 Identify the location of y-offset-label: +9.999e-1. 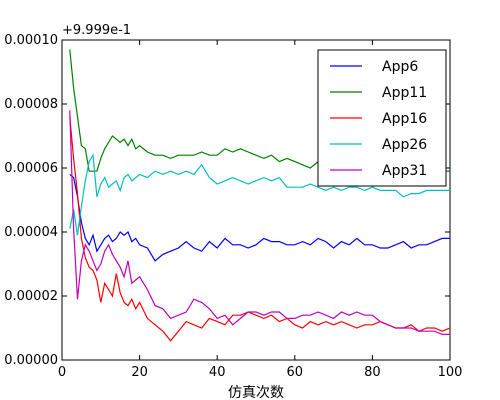
(96, 30).